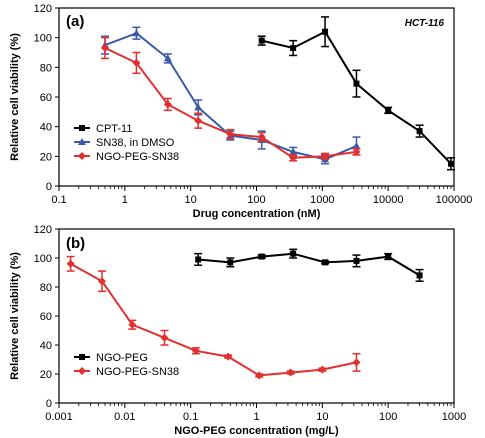 This screenshot has height=438, width=485. What do you see at coordinates (59, 417) in the screenshot?
I see `panel-b-x-tick-label: 0.001` at bounding box center [59, 417].